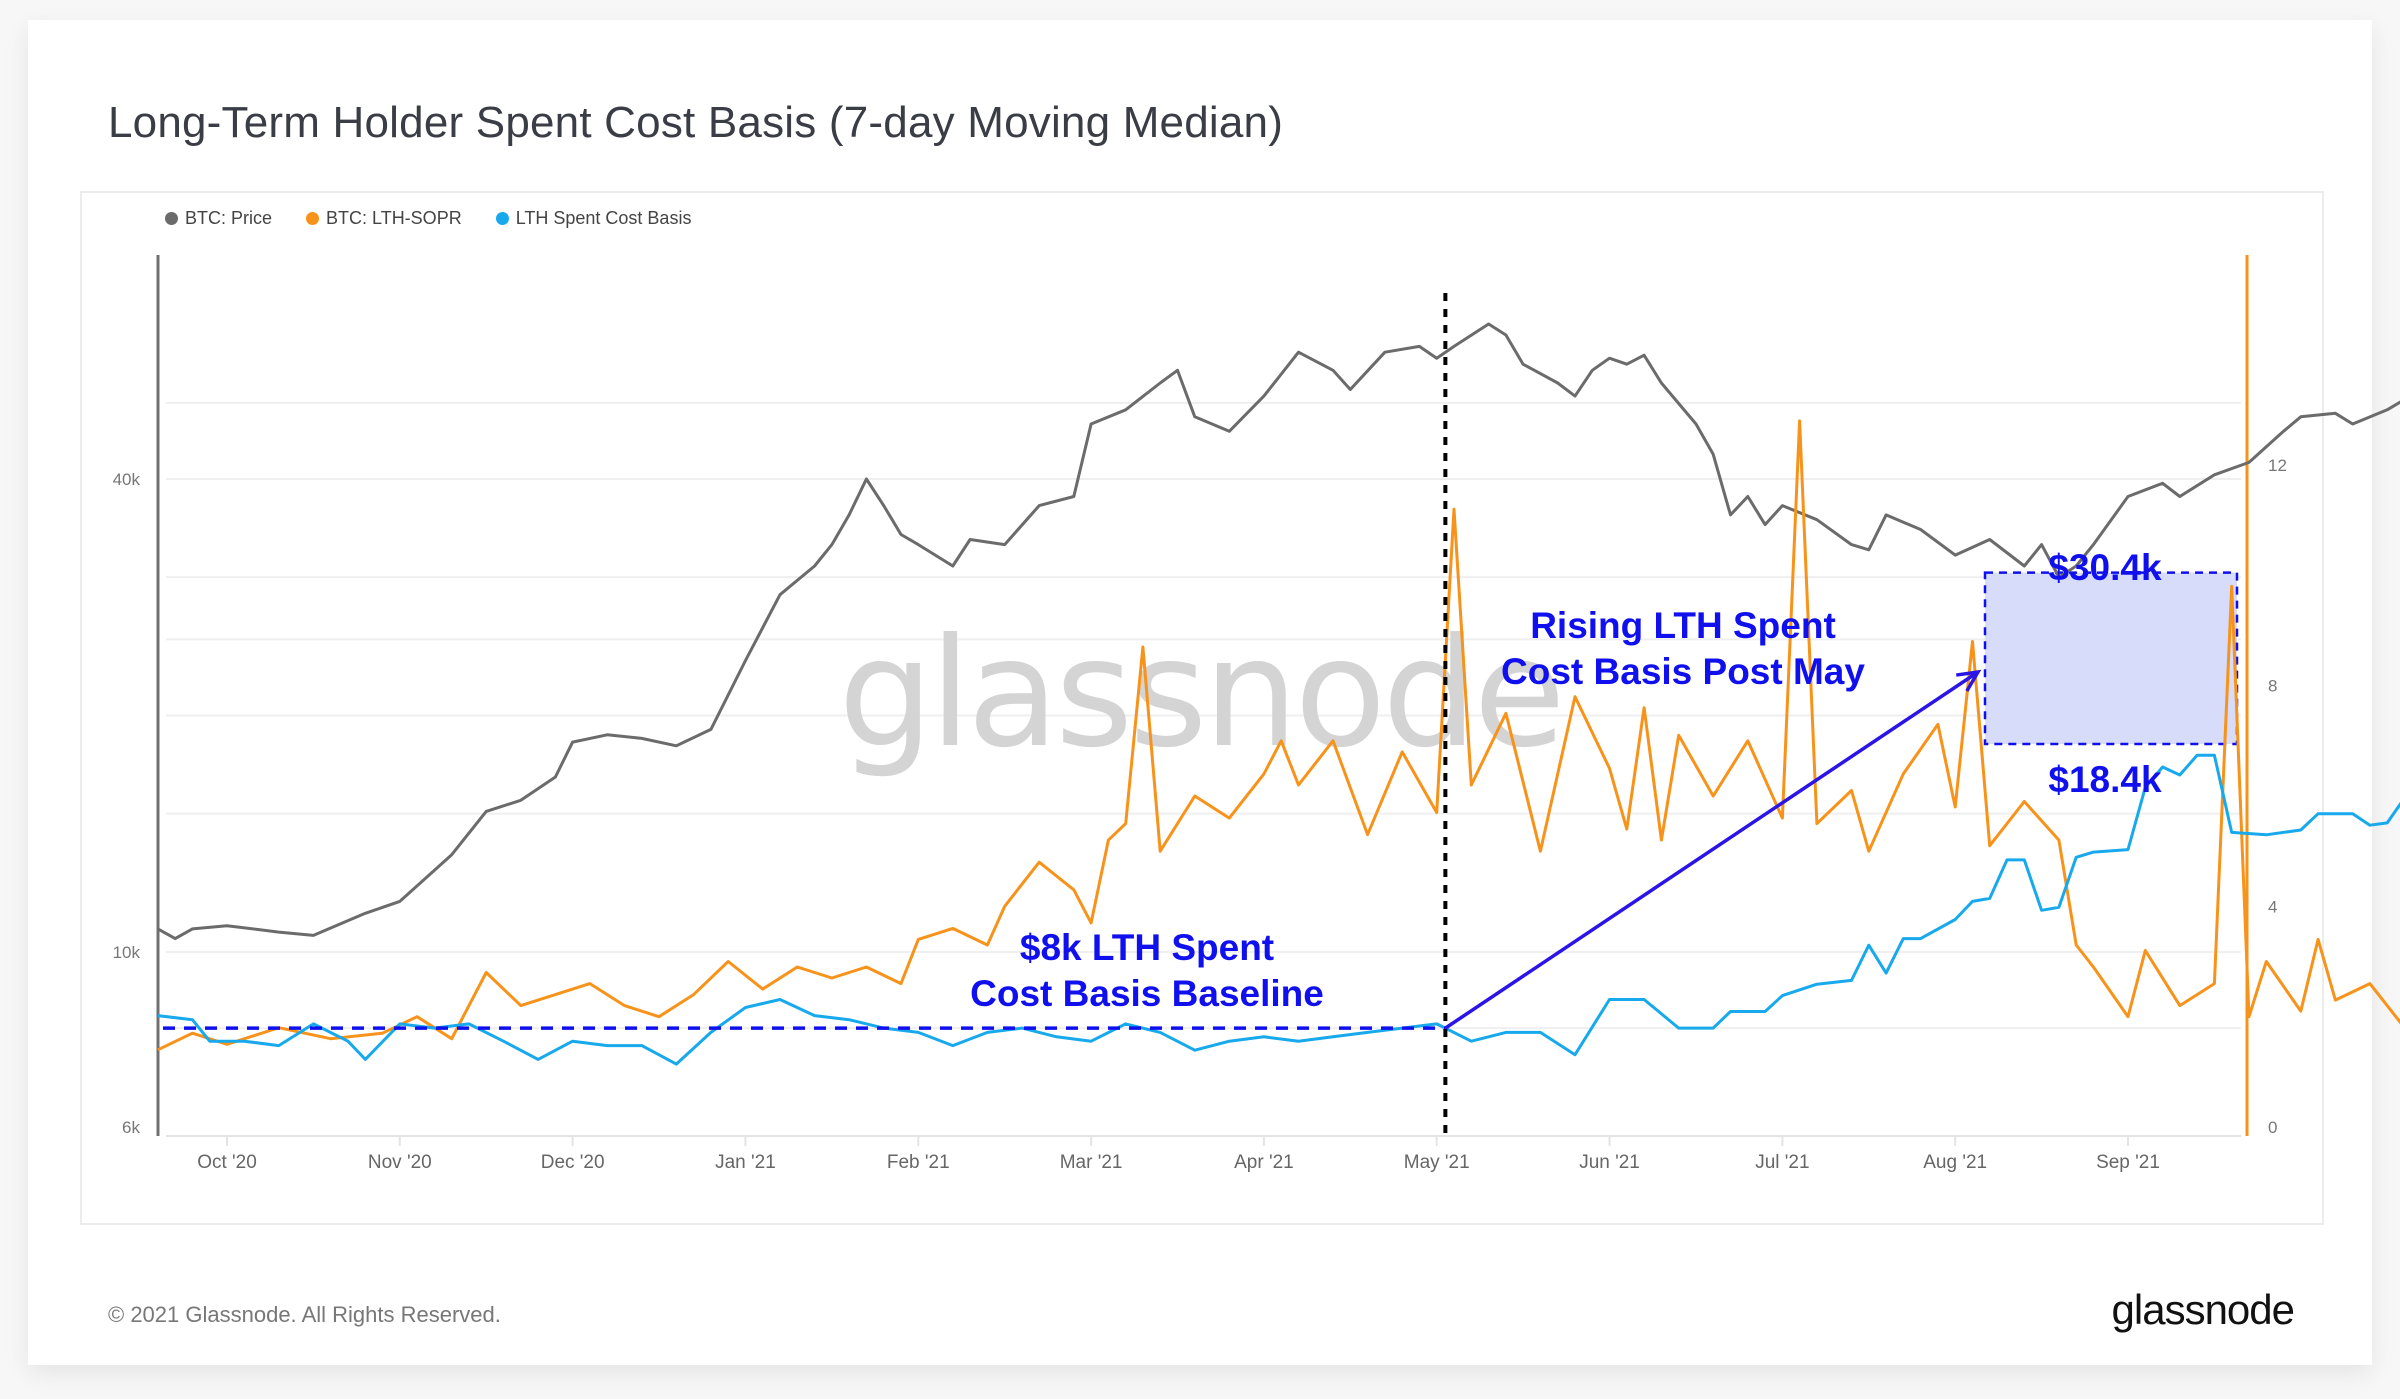  I want to click on legend-label: BTC: LTH-SOPR, so click(394, 218).